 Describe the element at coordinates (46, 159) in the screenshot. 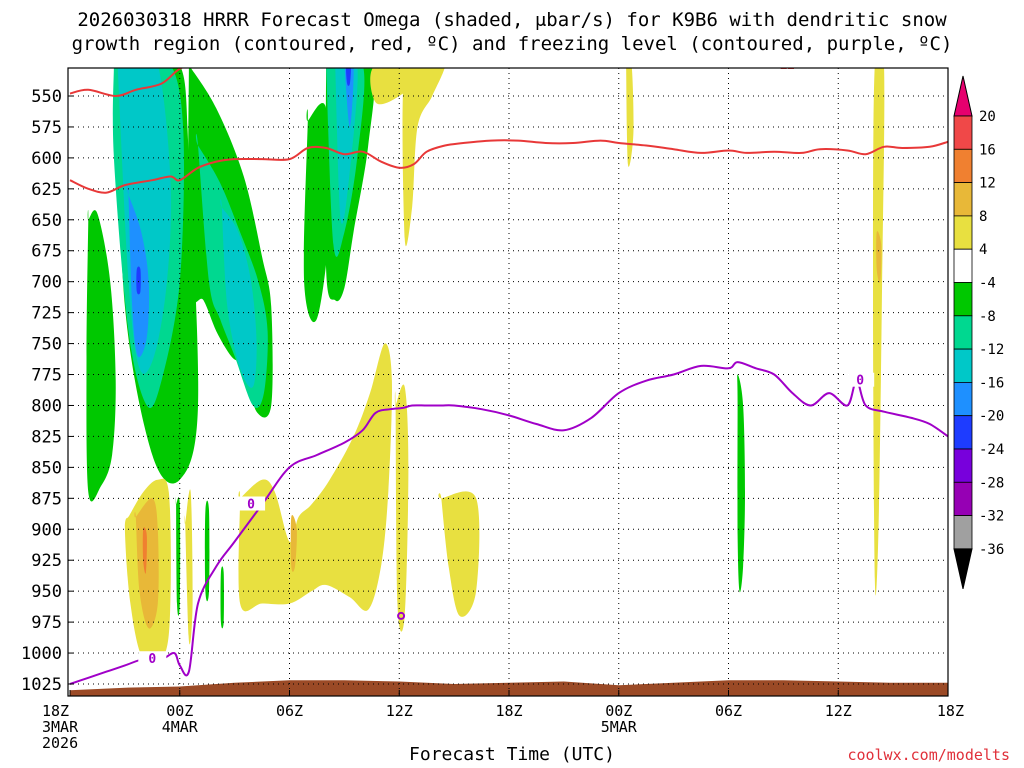

I see `y-tick-label: 600` at that location.